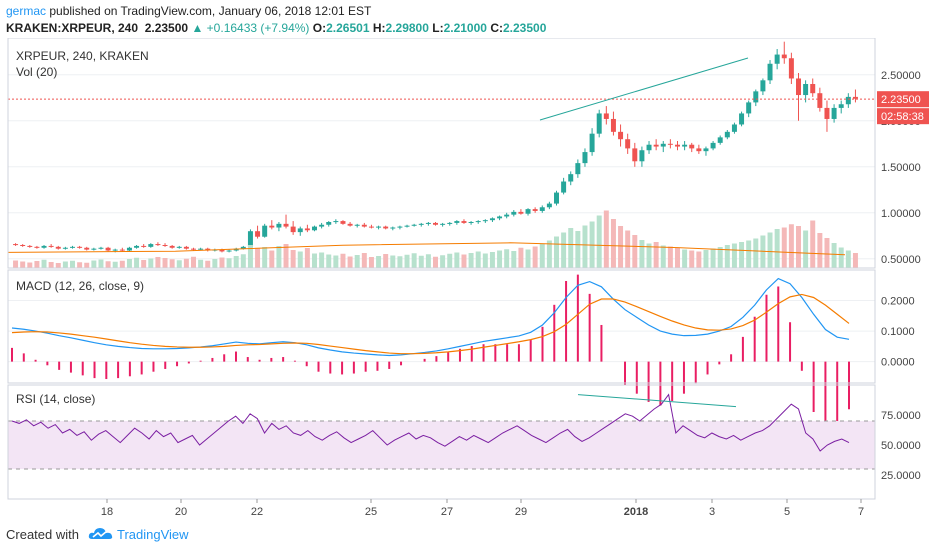 This screenshot has width=932, height=550. I want to click on x-tick-label: 25, so click(371, 512).